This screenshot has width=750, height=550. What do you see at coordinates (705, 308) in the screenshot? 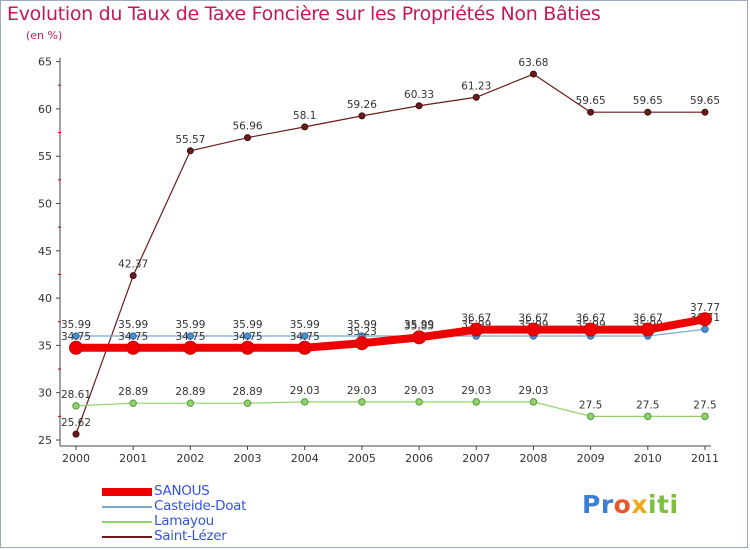
I see `data-label: 37.77` at bounding box center [705, 308].